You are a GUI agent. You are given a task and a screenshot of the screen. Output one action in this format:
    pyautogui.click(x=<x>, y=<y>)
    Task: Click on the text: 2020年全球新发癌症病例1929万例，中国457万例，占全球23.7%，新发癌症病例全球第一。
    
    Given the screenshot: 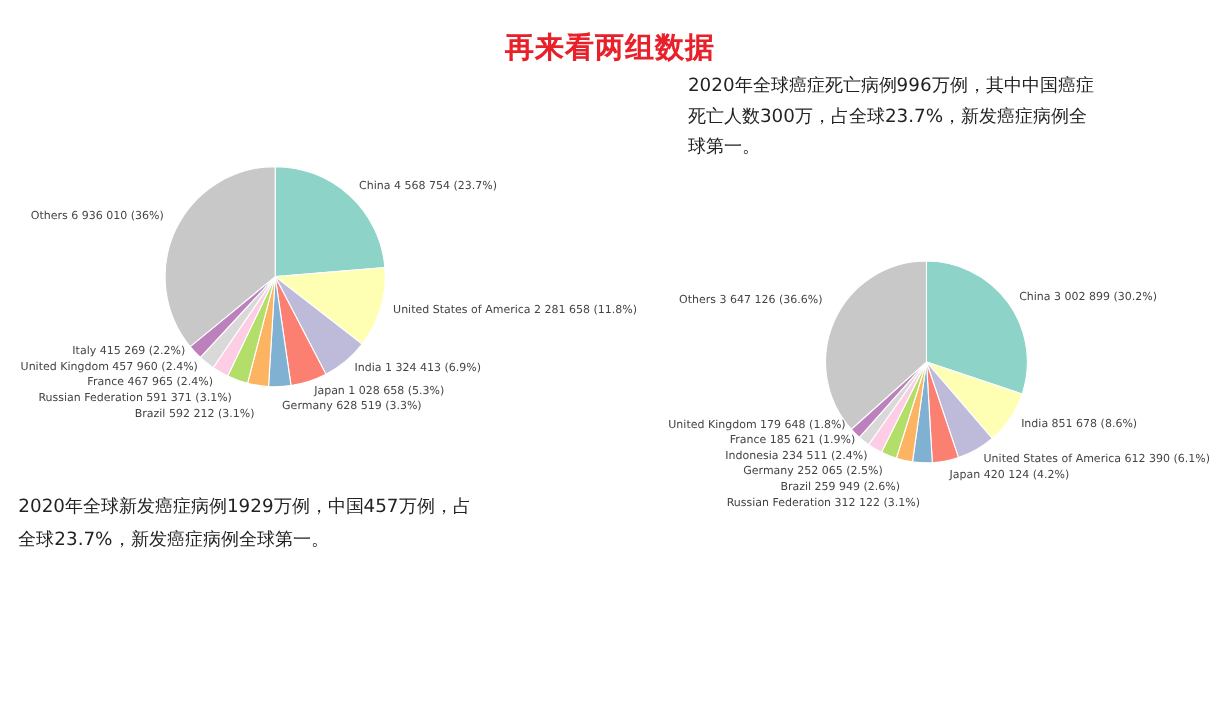 What is the action you would take?
    pyautogui.click(x=244, y=524)
    